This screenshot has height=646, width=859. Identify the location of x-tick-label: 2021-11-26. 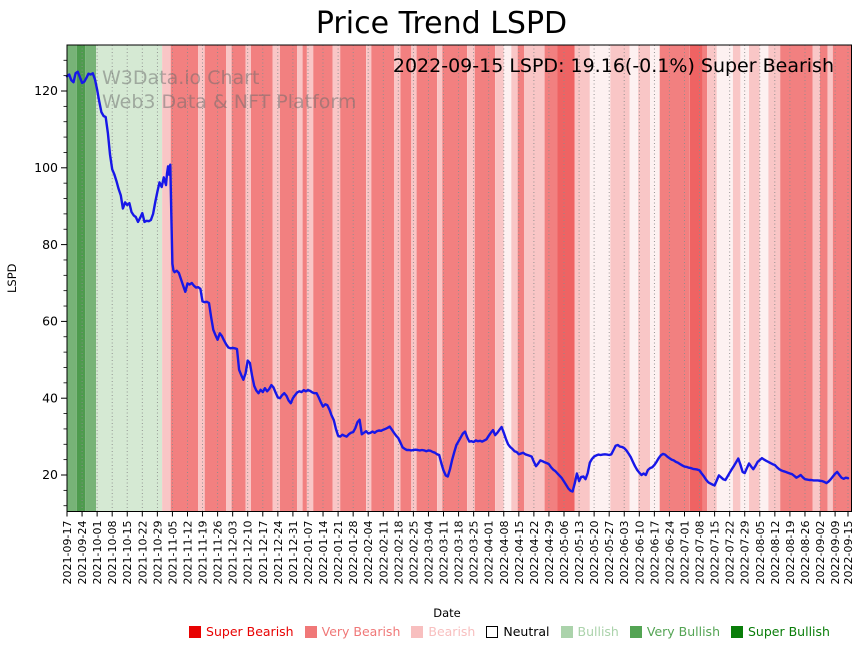
(218, 553).